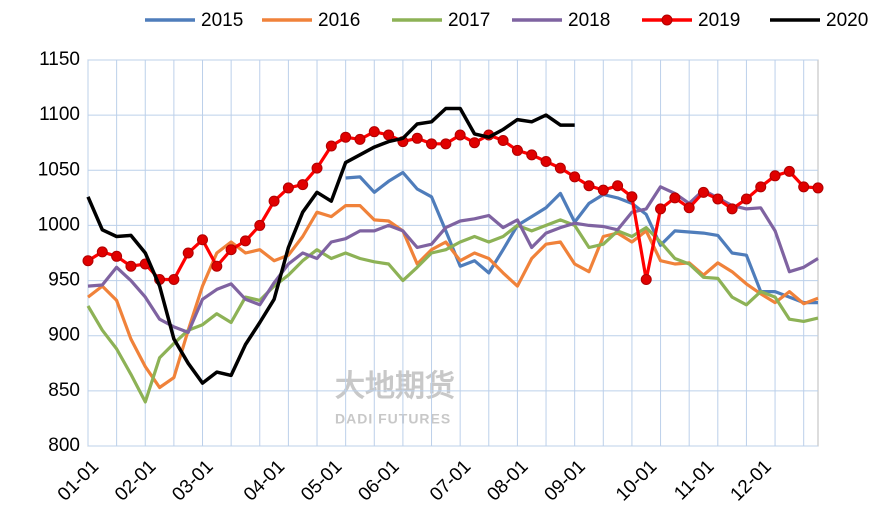  Describe the element at coordinates (469, 20) in the screenshot. I see `legend-label: 2017` at that location.